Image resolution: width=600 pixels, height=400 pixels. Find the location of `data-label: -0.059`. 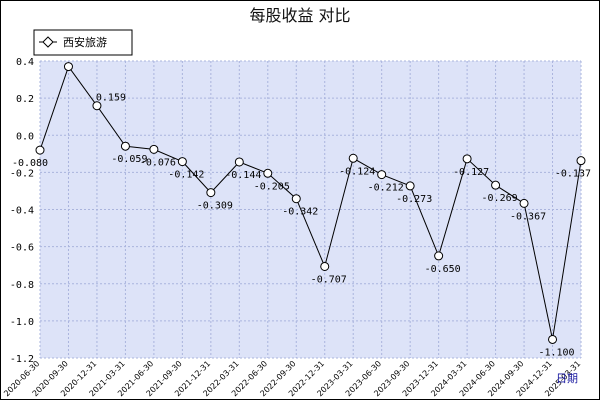

data-label: -0.059 is located at coordinates (129, 159).